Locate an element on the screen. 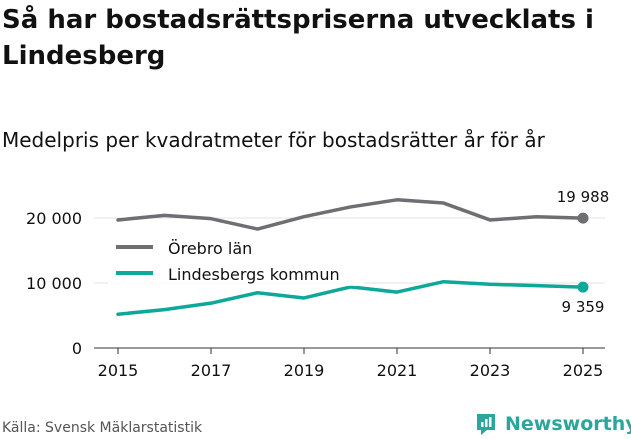  brand-logo: Newsworthy is located at coordinates (553, 424).